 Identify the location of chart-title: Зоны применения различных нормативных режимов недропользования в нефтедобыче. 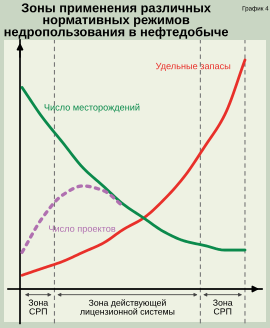
(116, 21).